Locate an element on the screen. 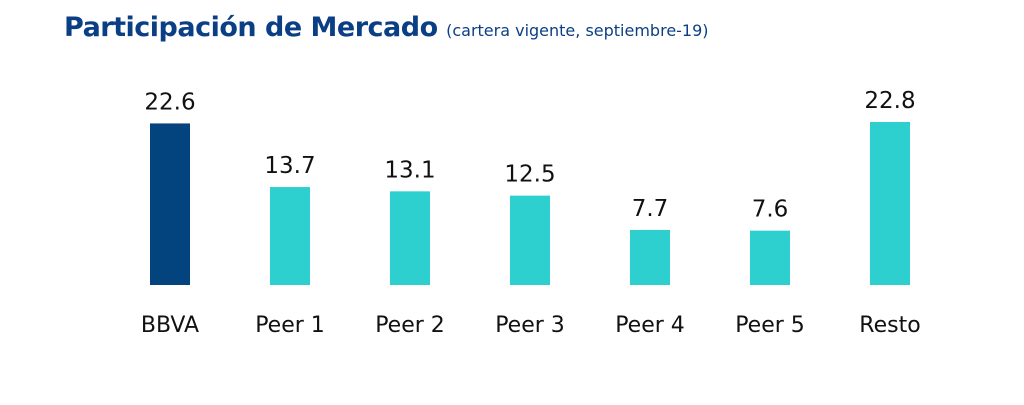 The width and height of the screenshot is (1024, 405). chart-subtitle: (cartera vigente, septiembre-19) is located at coordinates (577, 30).